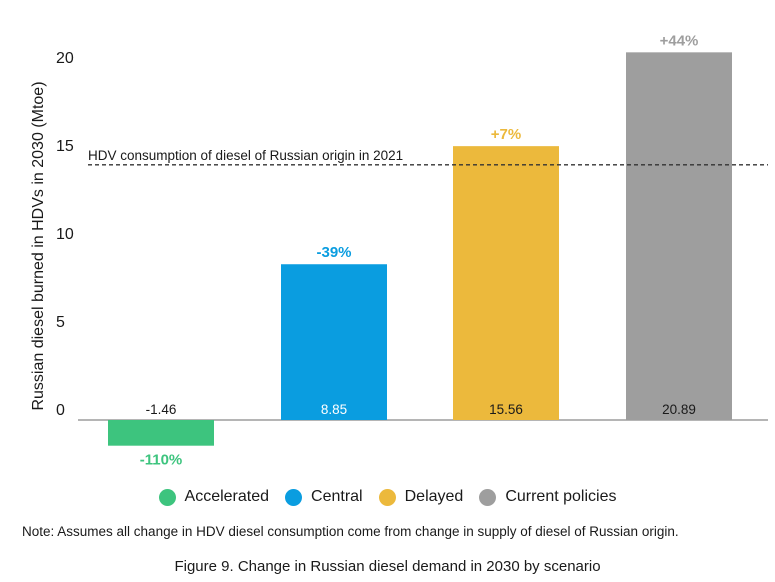  I want to click on legend-label-accelerated: Accelerated, so click(227, 496).